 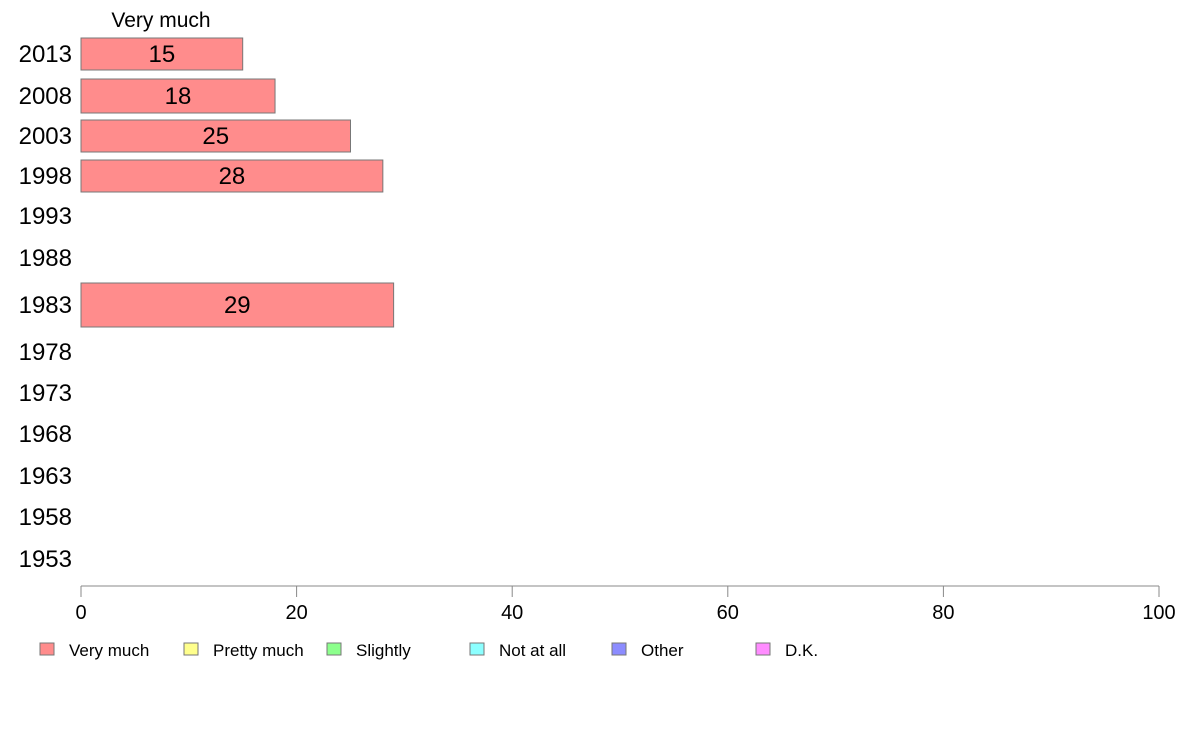 I want to click on bar-1998, so click(x=232, y=176).